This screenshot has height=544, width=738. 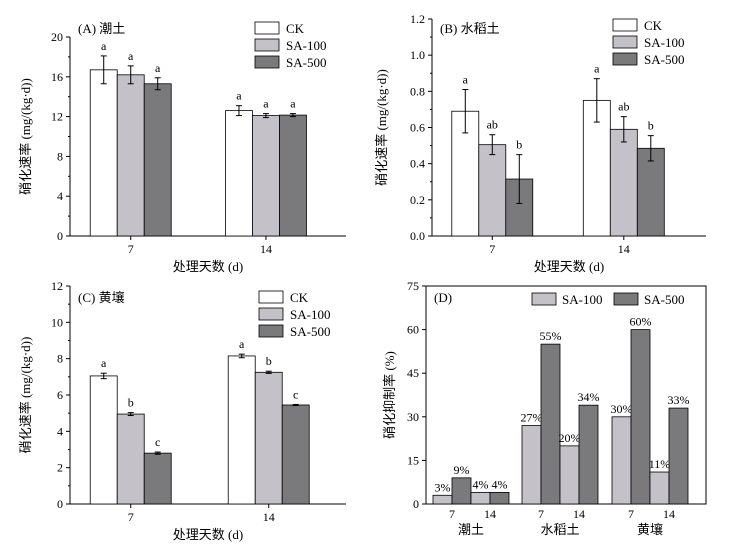 I want to click on y-tick-label: 0.4, so click(x=417, y=164).